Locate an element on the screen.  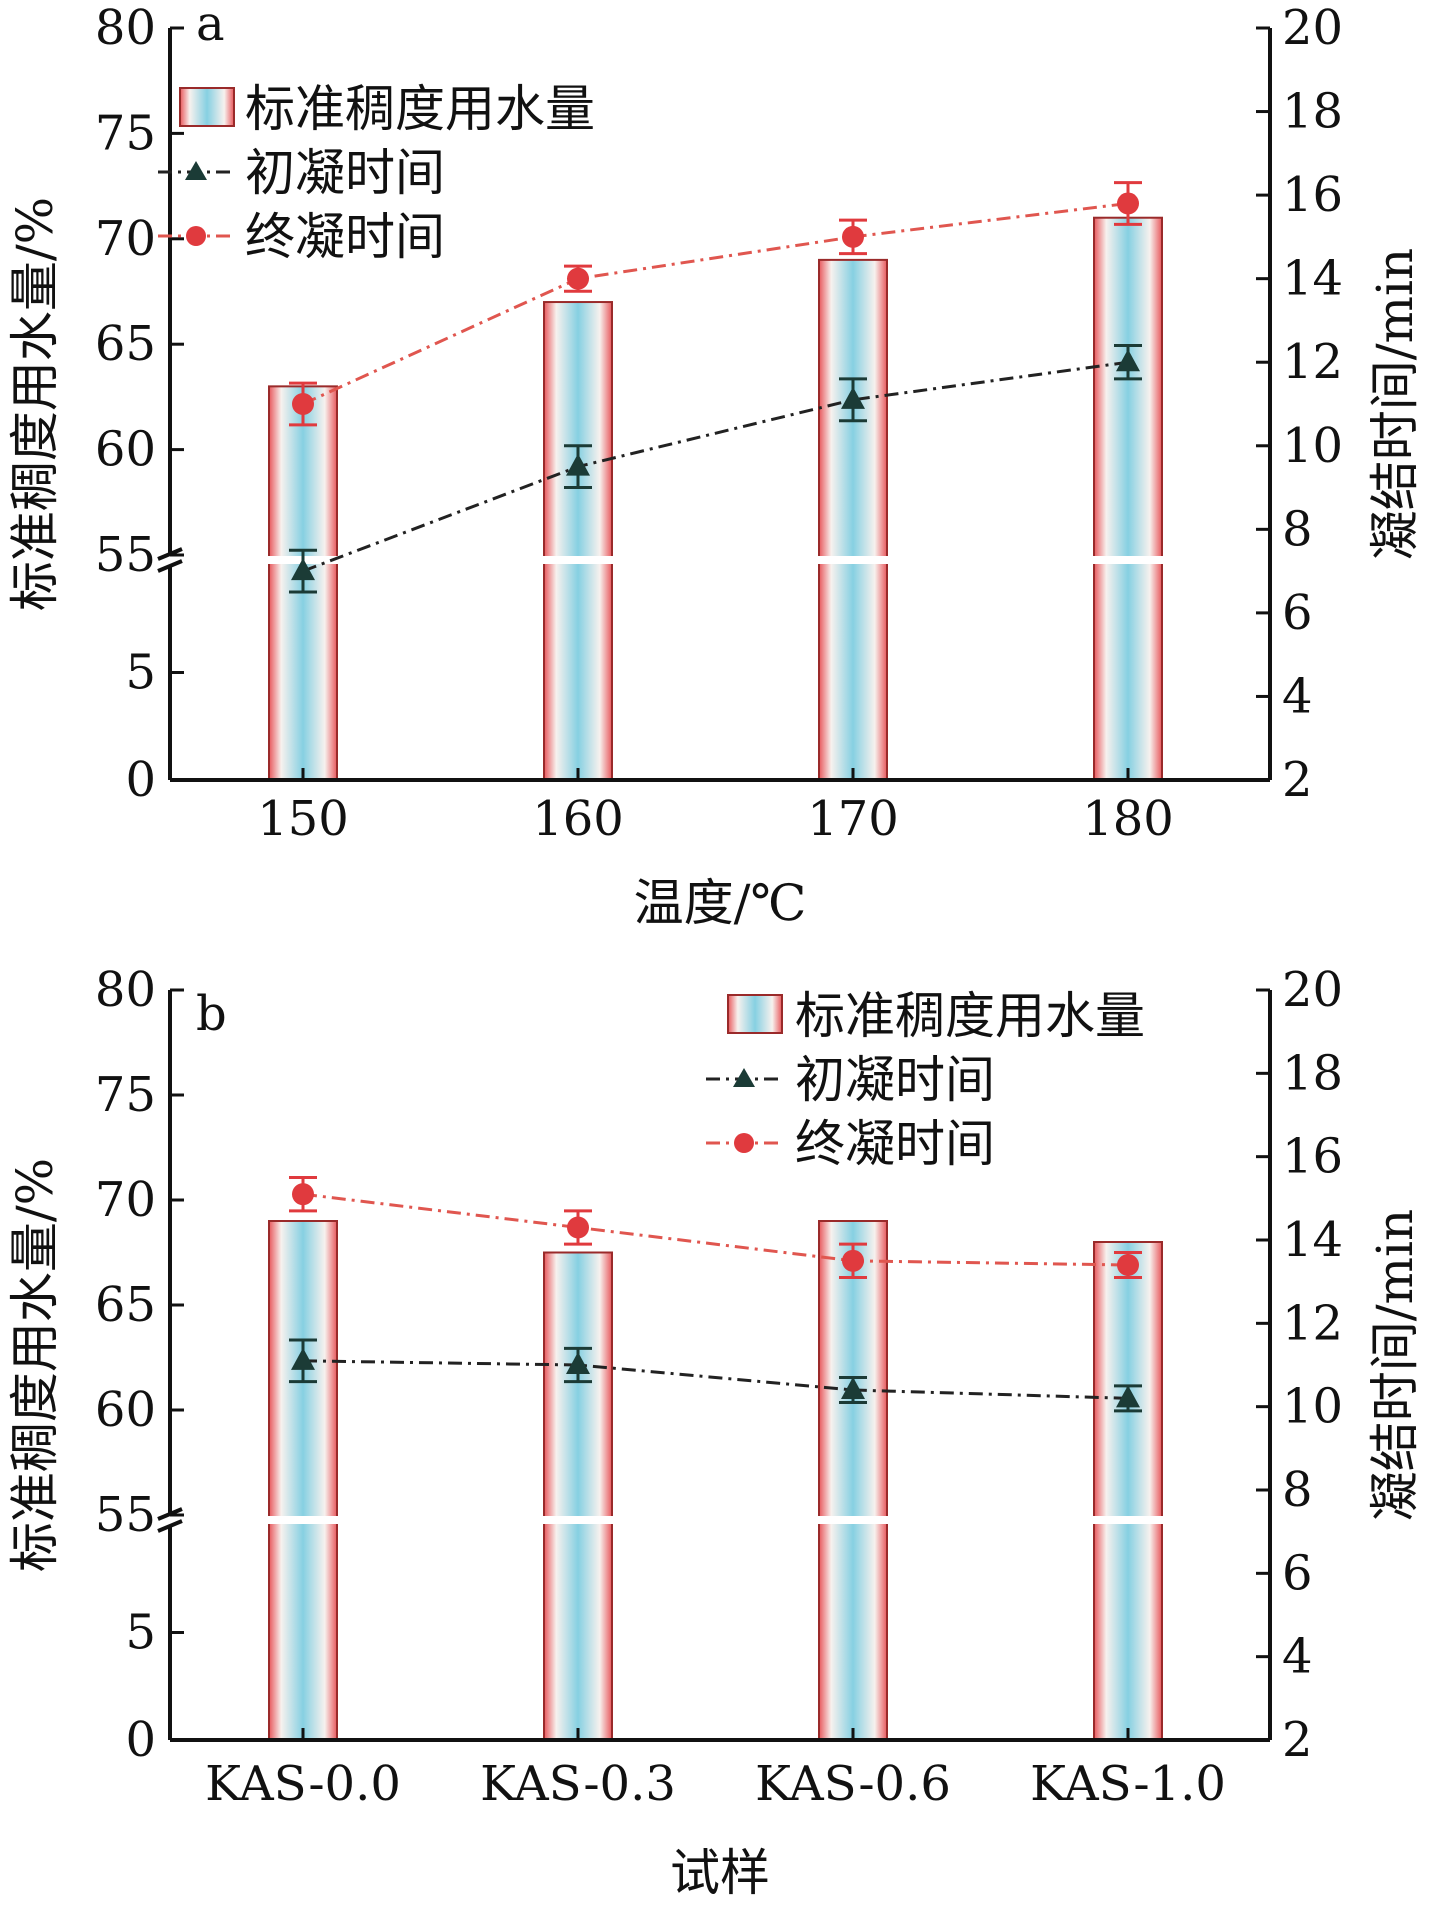
x-tick-label: 180 is located at coordinates (1128, 819).